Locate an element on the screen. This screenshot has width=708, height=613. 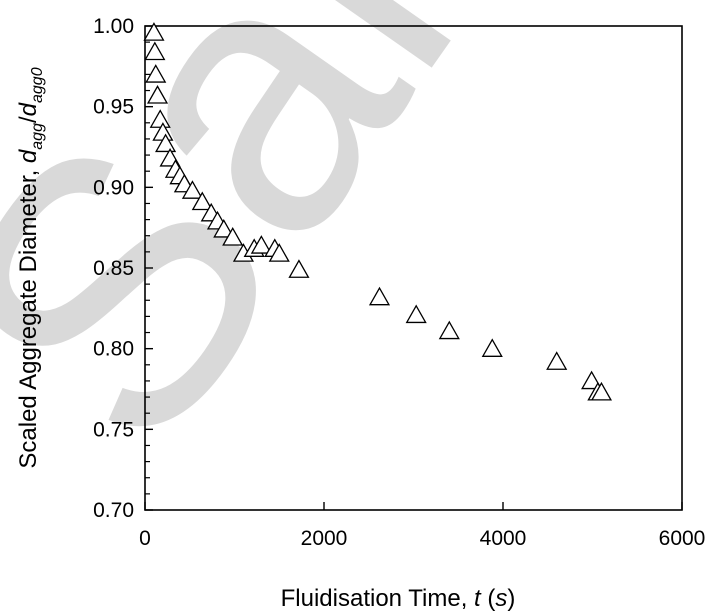
y-tick-label: 0.90 is located at coordinates (113, 187).